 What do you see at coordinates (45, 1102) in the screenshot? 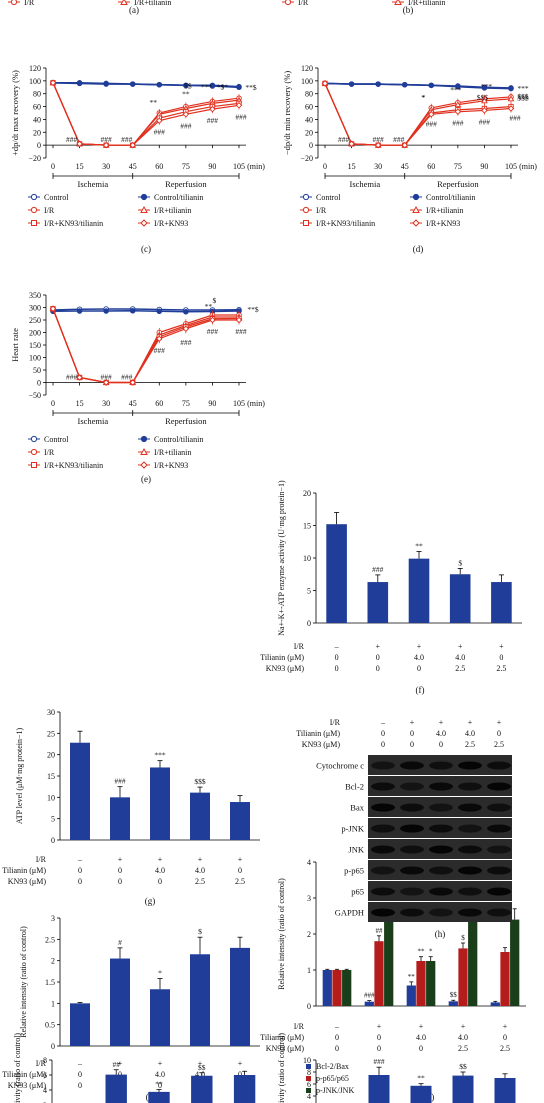
I see `y-tick-label: 2` at bounding box center [45, 1102].